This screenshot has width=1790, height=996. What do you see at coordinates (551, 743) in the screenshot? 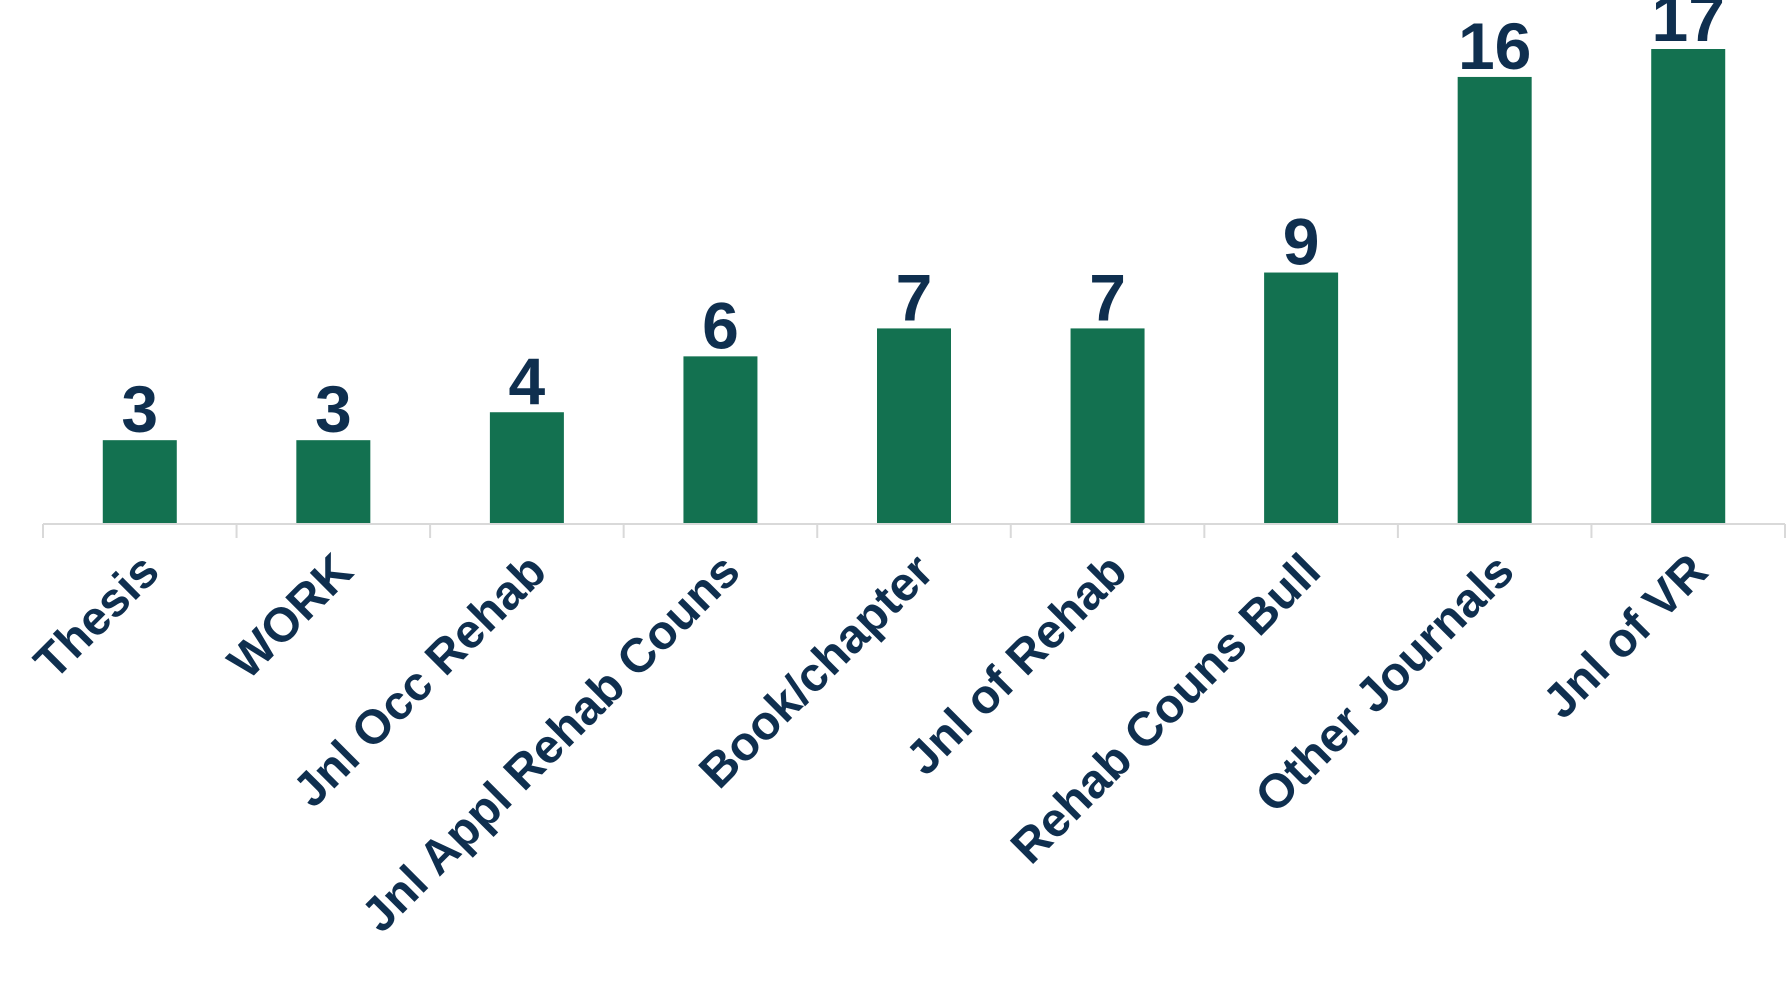
I see `category-label-3: Jnl Appl Rehab Couns` at bounding box center [551, 743].